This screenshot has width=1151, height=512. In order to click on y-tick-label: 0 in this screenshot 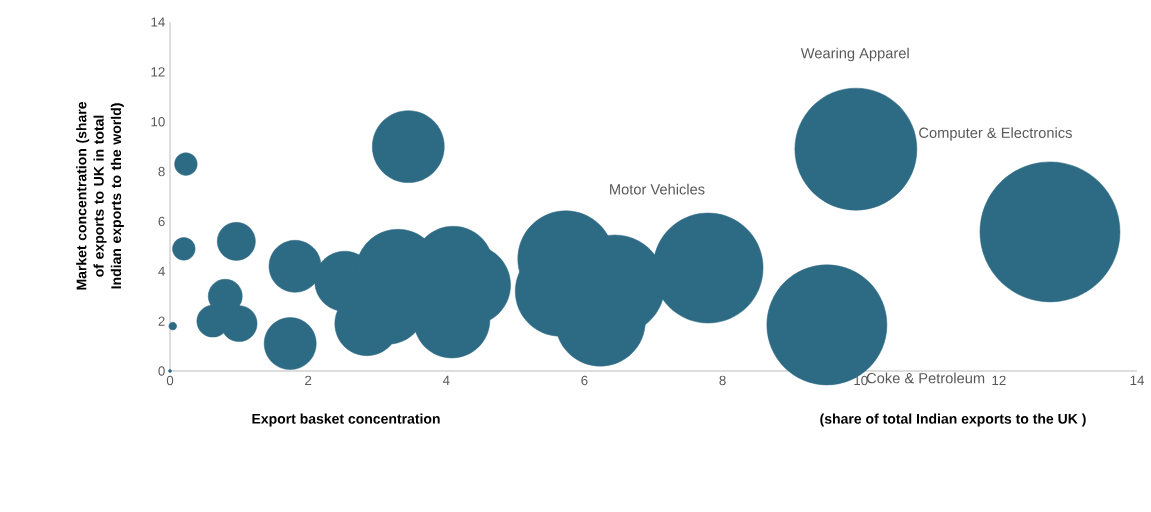, I will do `click(161, 371)`.